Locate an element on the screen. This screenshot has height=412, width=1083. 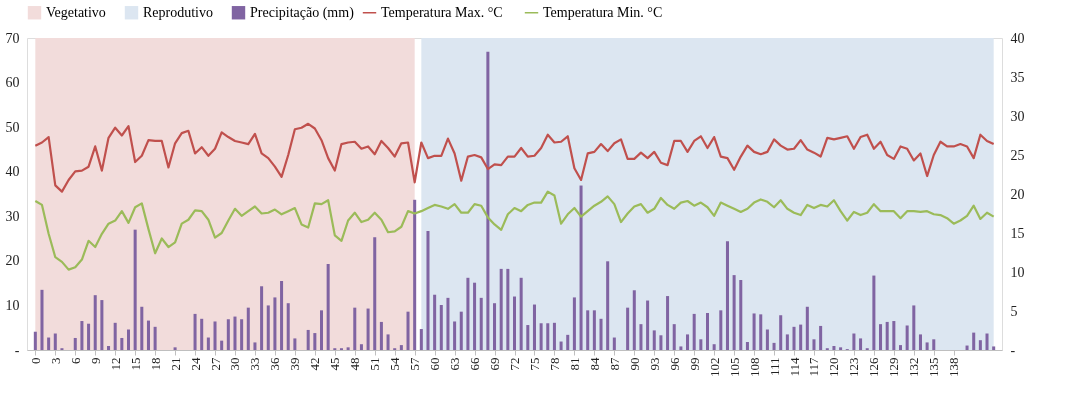
y2-tick-label: 30 is located at coordinates (1017, 116).